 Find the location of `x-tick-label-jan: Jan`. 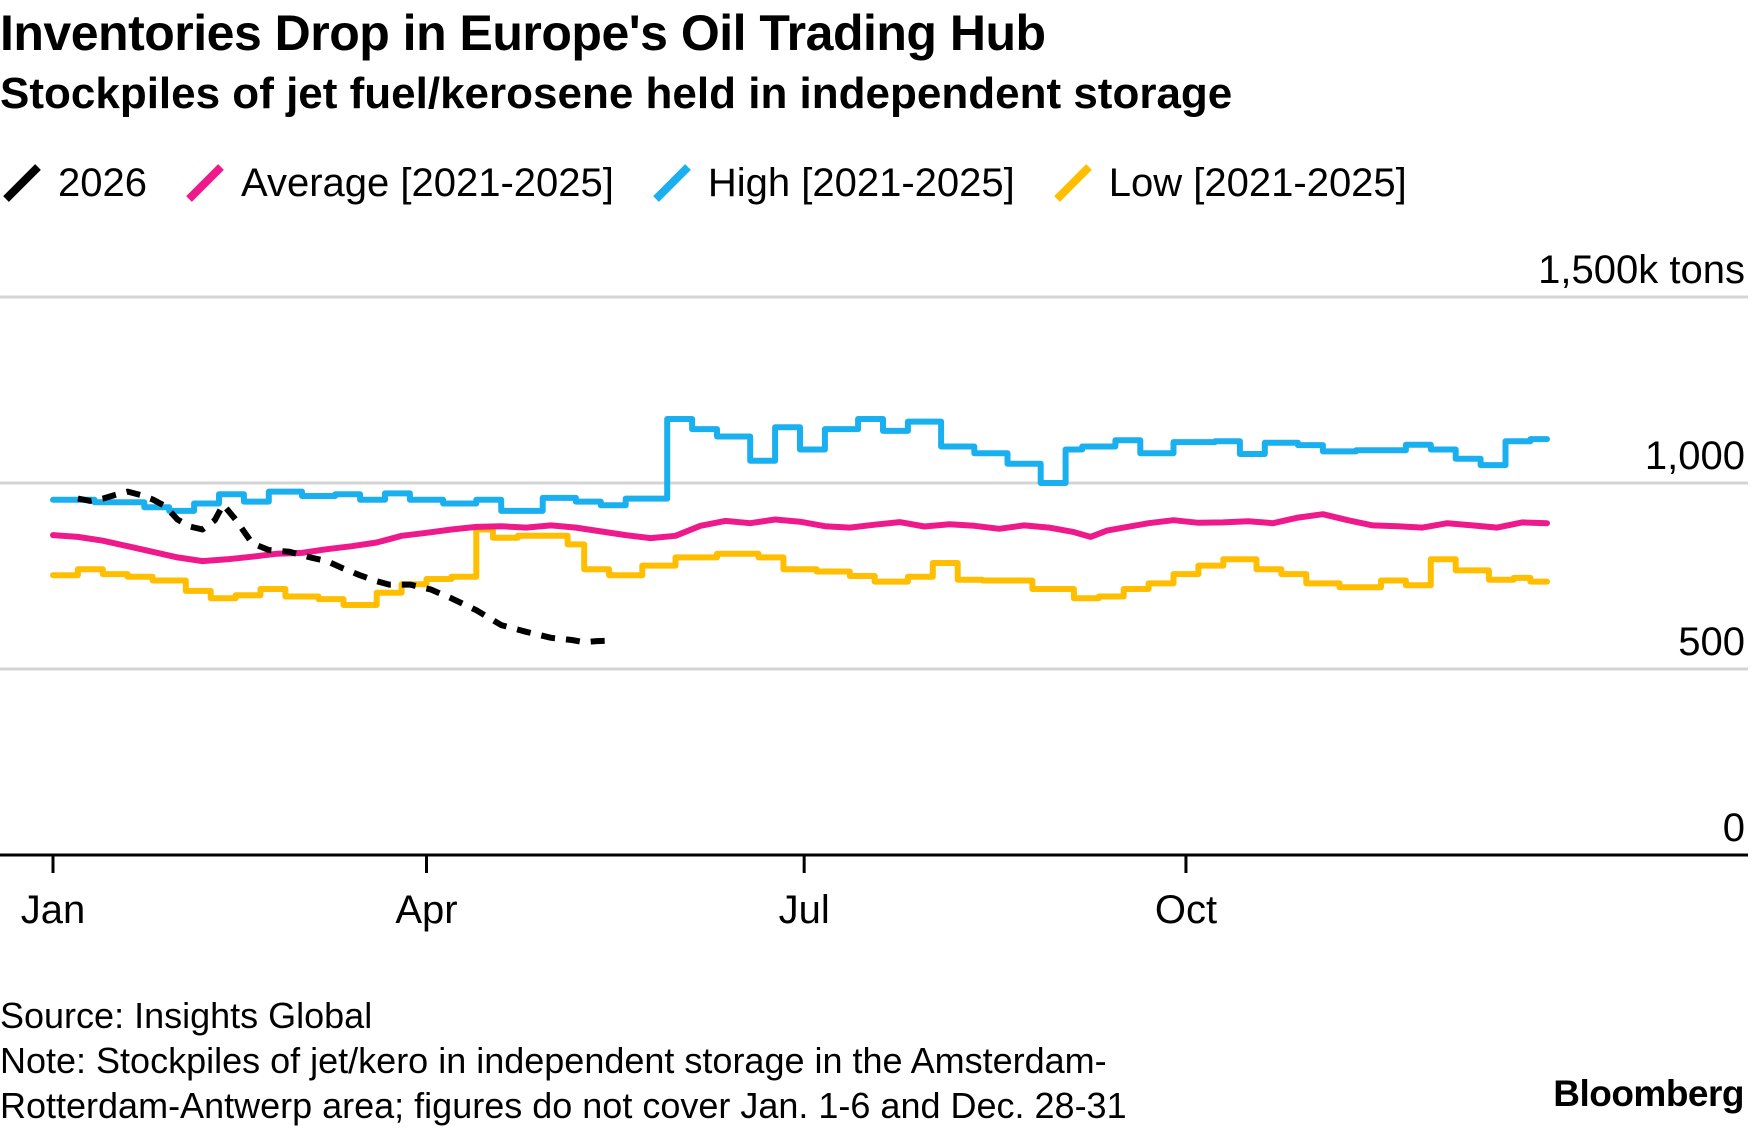

x-tick-label-jan: Jan is located at coordinates (53, 910).